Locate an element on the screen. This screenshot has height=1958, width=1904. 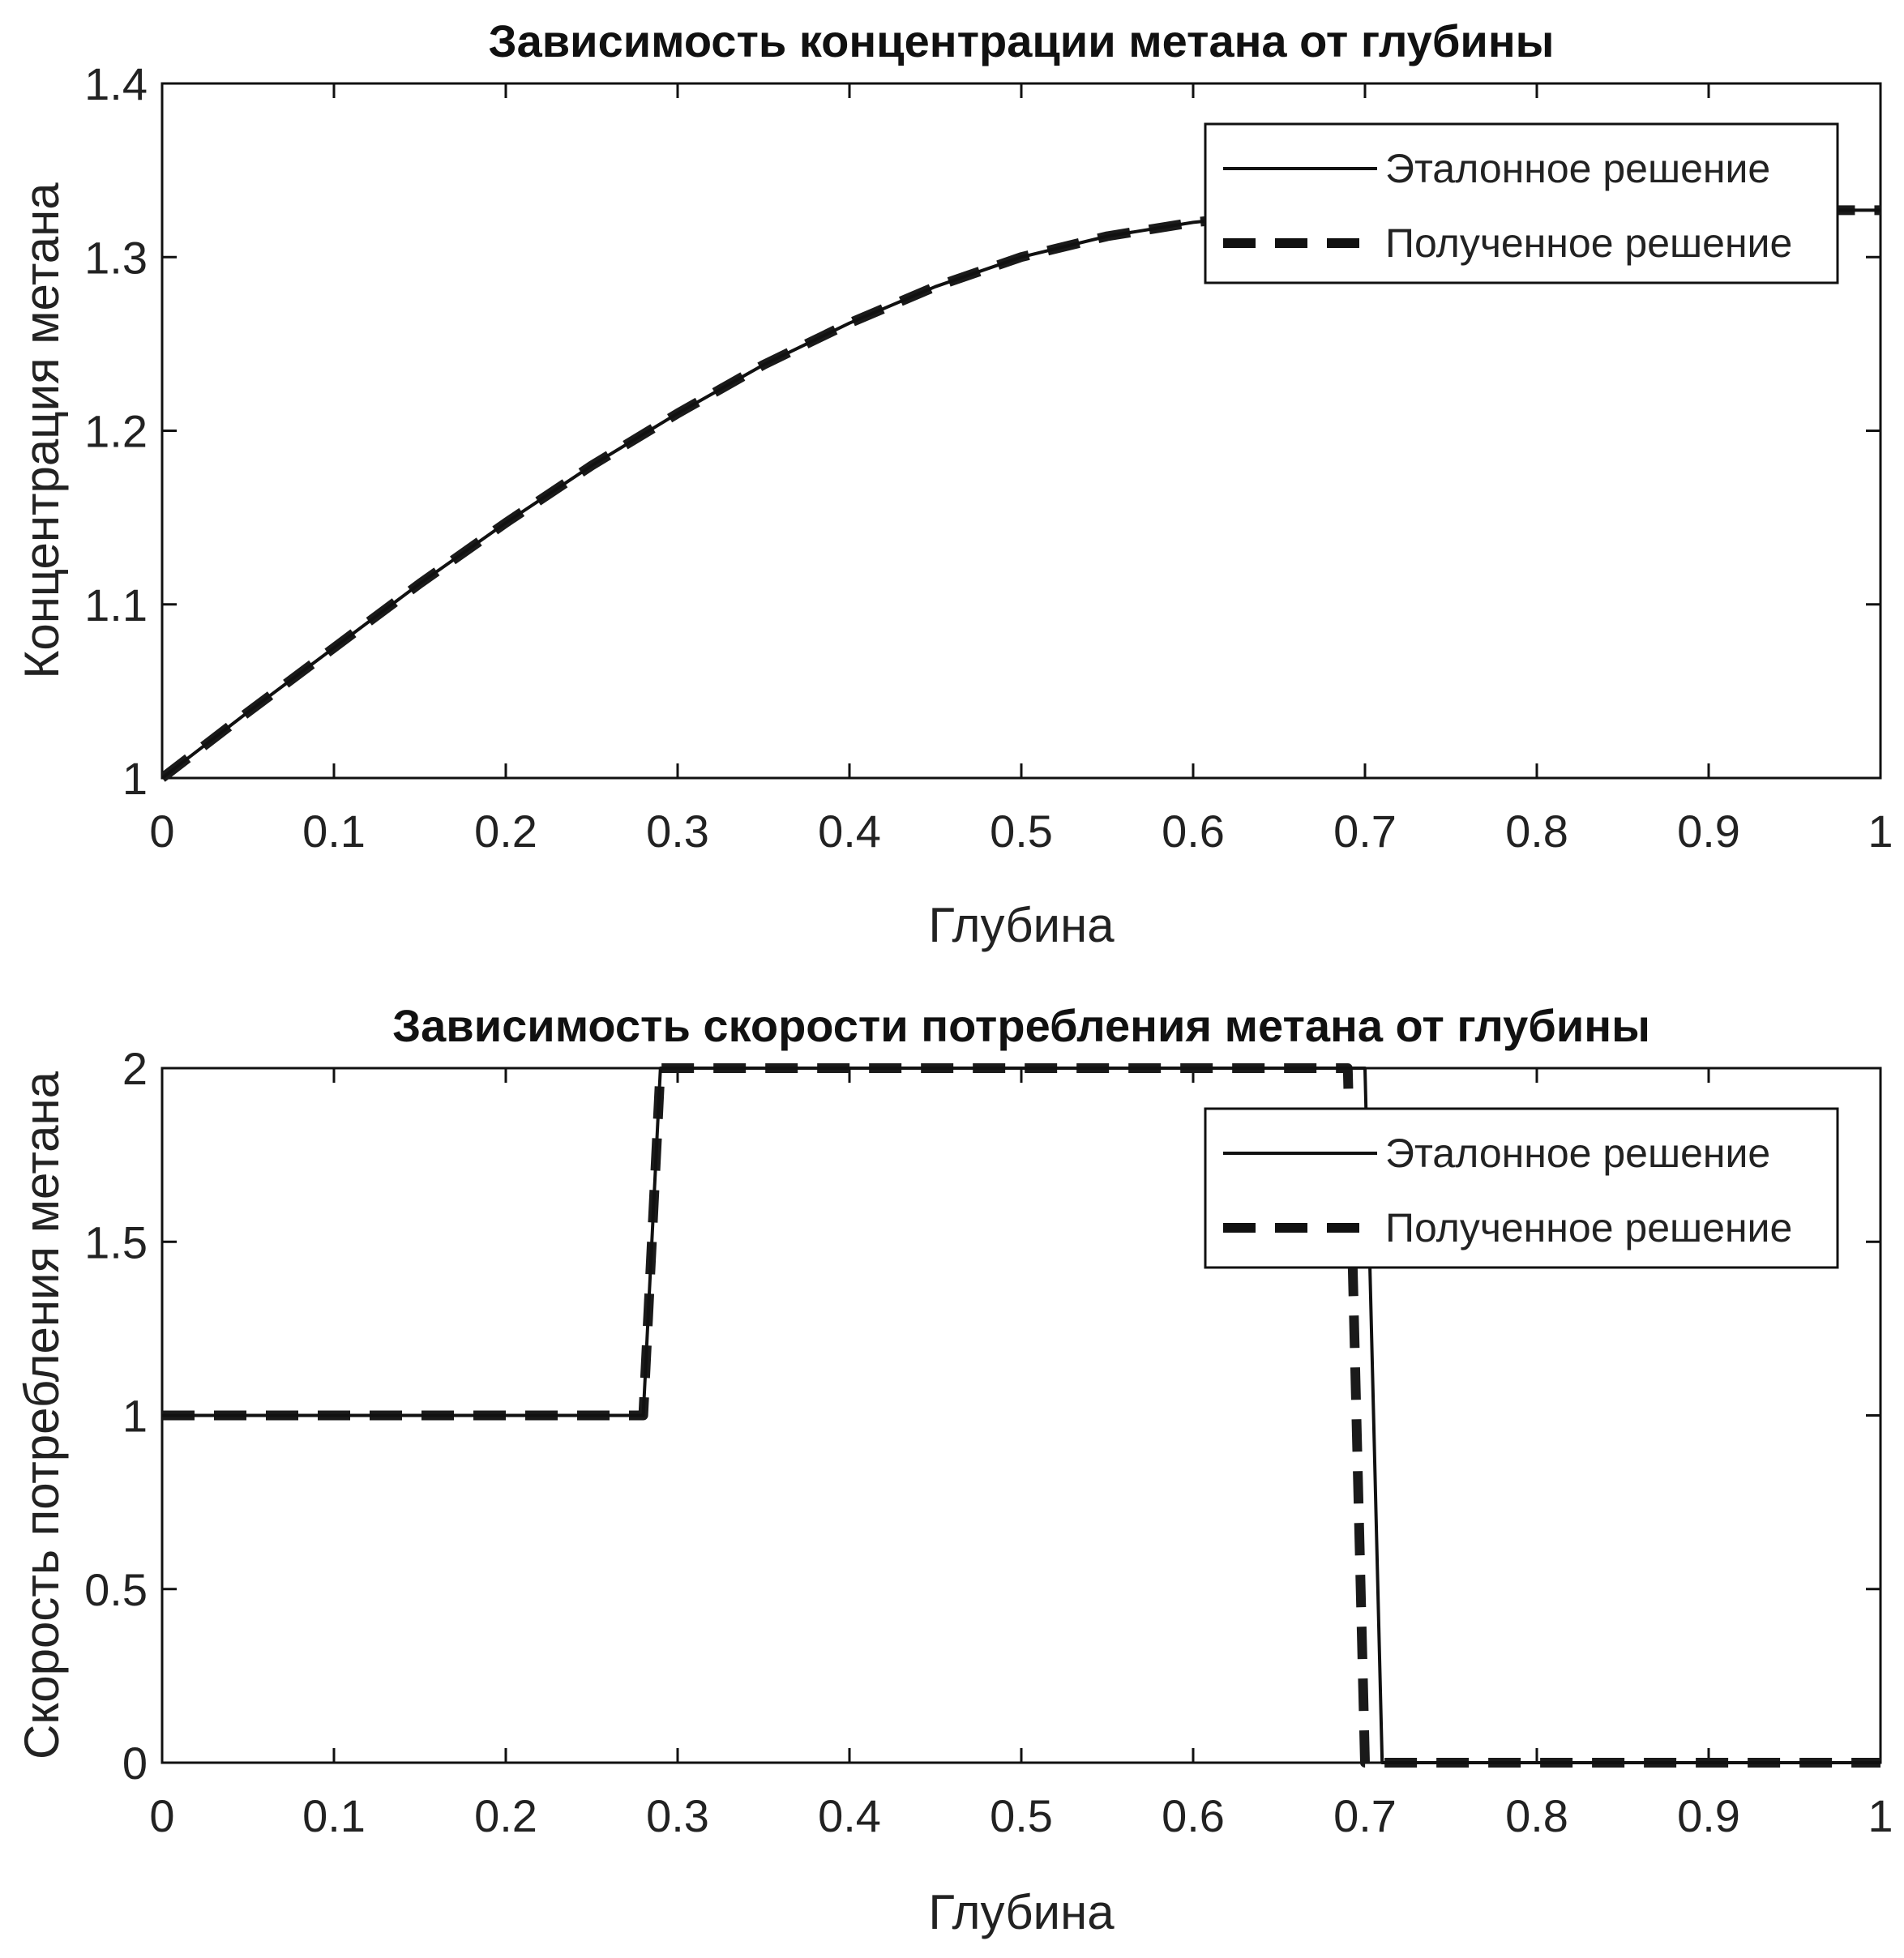
y-tick-label: 1.3 is located at coordinates (116, 257).